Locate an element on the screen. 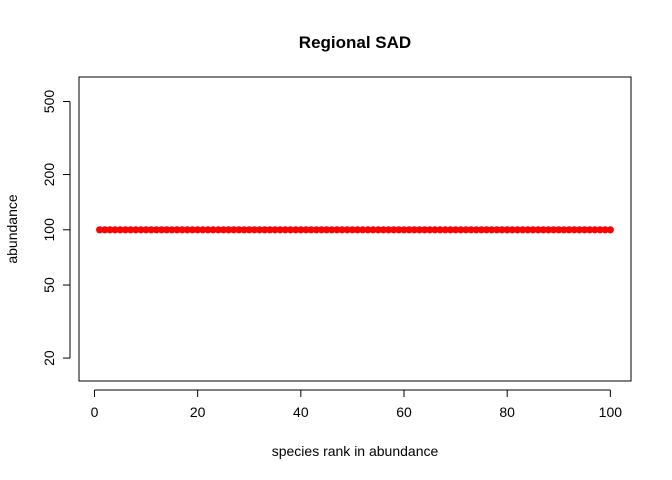  y-tick-label: 200 is located at coordinates (49, 175).